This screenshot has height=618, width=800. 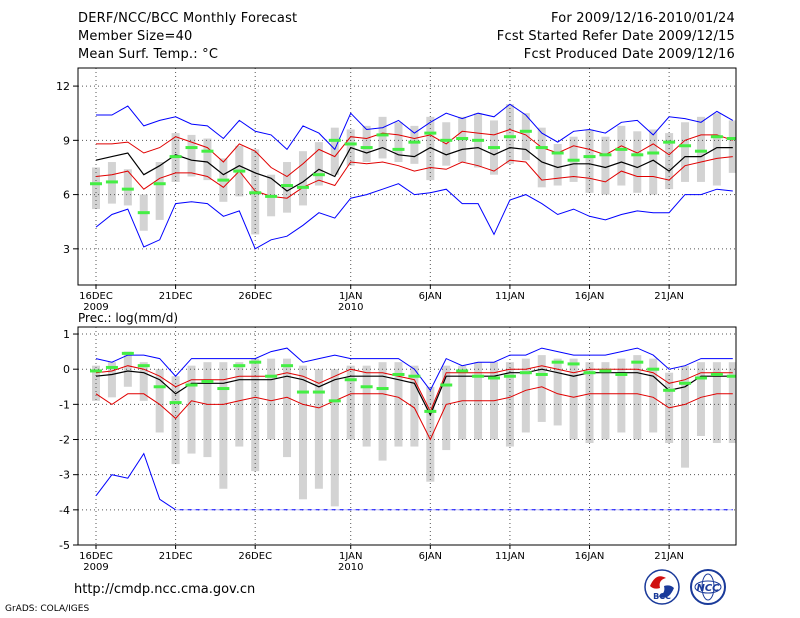 What do you see at coordinates (128, 318) in the screenshot?
I see `precipitation-panel-title: Prec.: log(mm/d)` at bounding box center [128, 318].